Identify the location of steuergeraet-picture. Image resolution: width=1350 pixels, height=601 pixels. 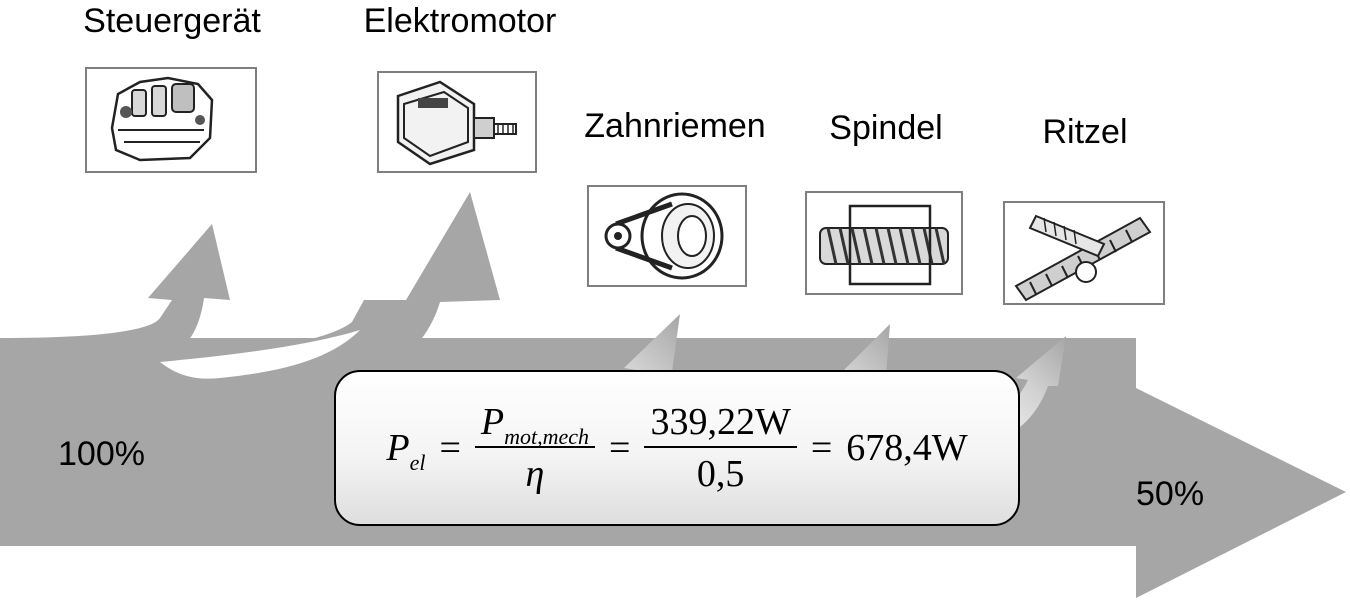
(171, 120).